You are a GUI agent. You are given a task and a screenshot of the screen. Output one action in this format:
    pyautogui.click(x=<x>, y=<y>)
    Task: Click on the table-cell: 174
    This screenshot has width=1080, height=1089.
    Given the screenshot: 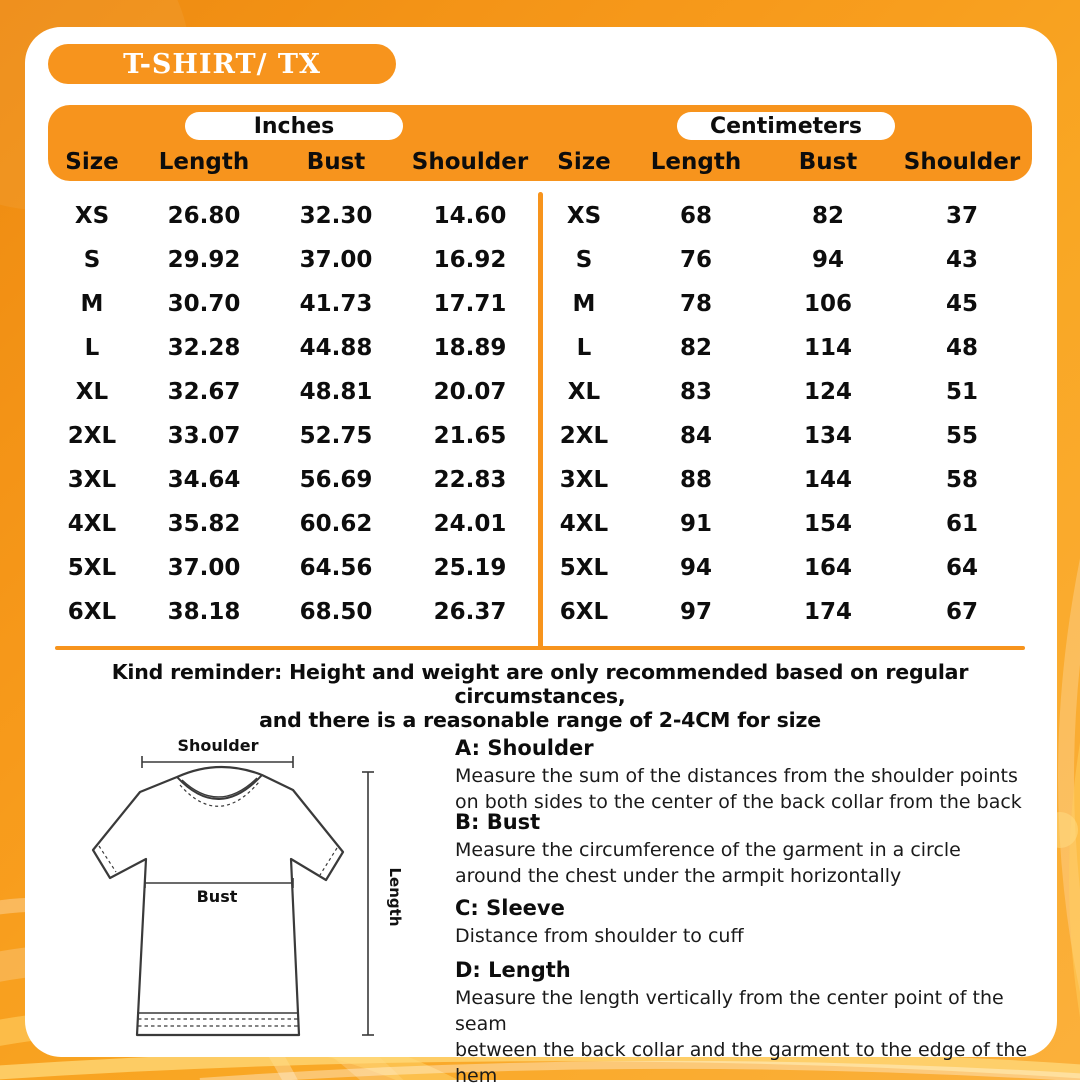 What is the action you would take?
    pyautogui.click(x=827, y=612)
    